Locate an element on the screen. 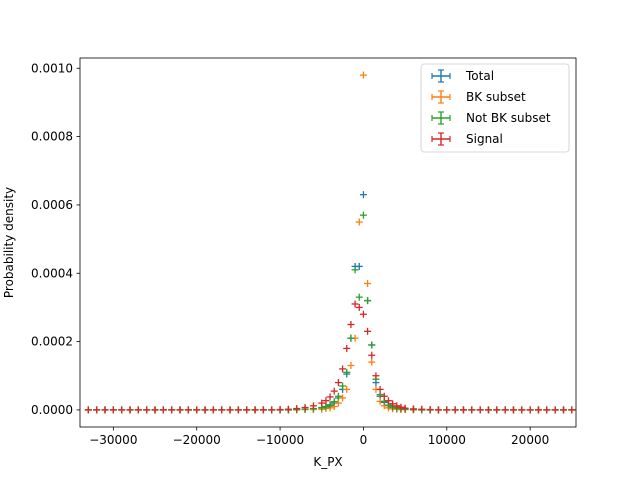 This screenshot has width=640, height=480. y-axis: 0.0000 0.0002 0.0004 0.0006 0.0008 0.0010 is located at coordinates (55, 239).